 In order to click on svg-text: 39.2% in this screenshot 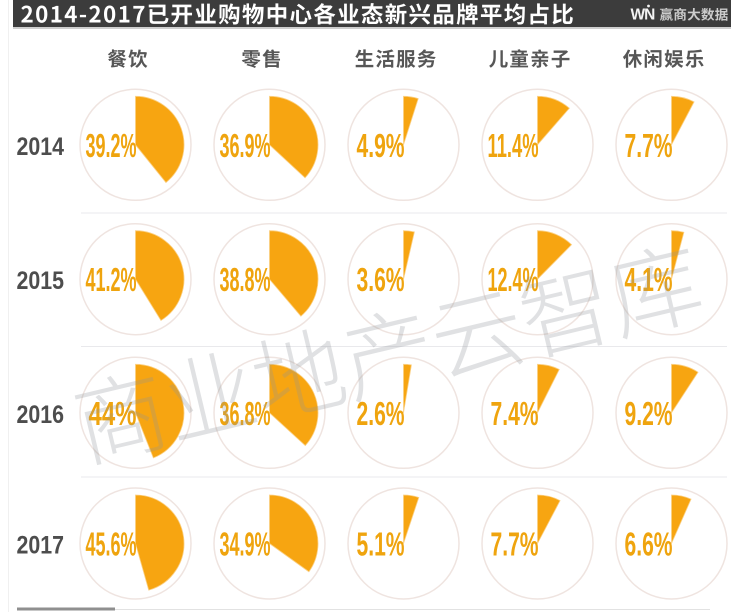, I will do `click(111, 145)`.